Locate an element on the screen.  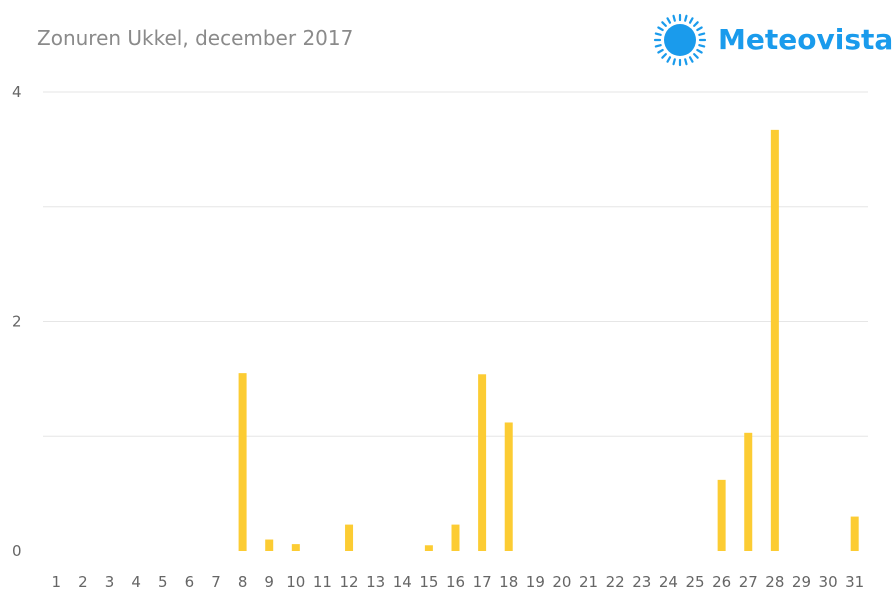
x-tick-label: 3 is located at coordinates (110, 582).